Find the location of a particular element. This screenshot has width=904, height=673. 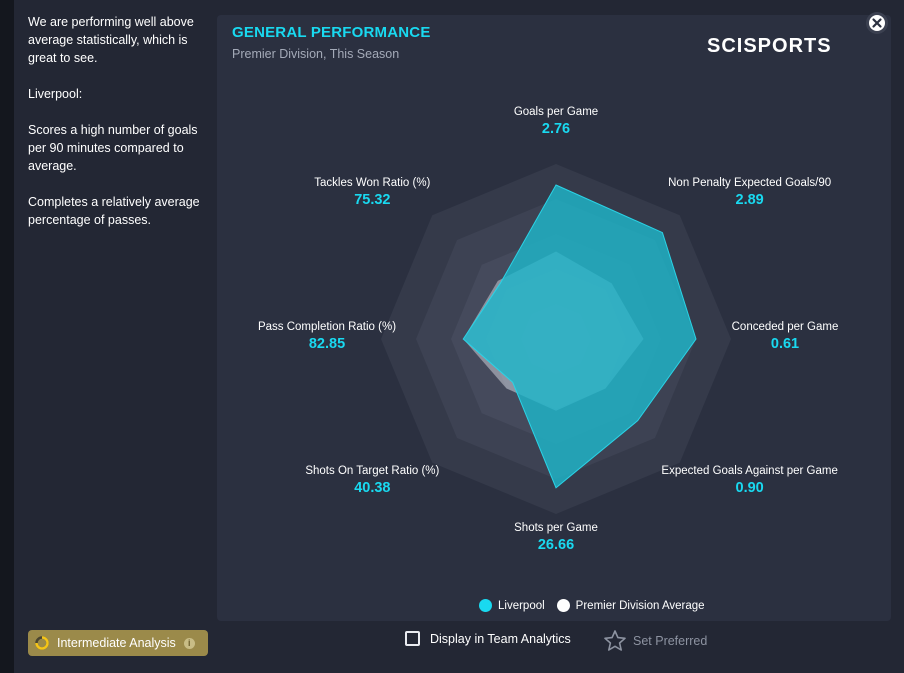

axis-name: Tackles Won Ratio (%) is located at coordinates (372, 183).